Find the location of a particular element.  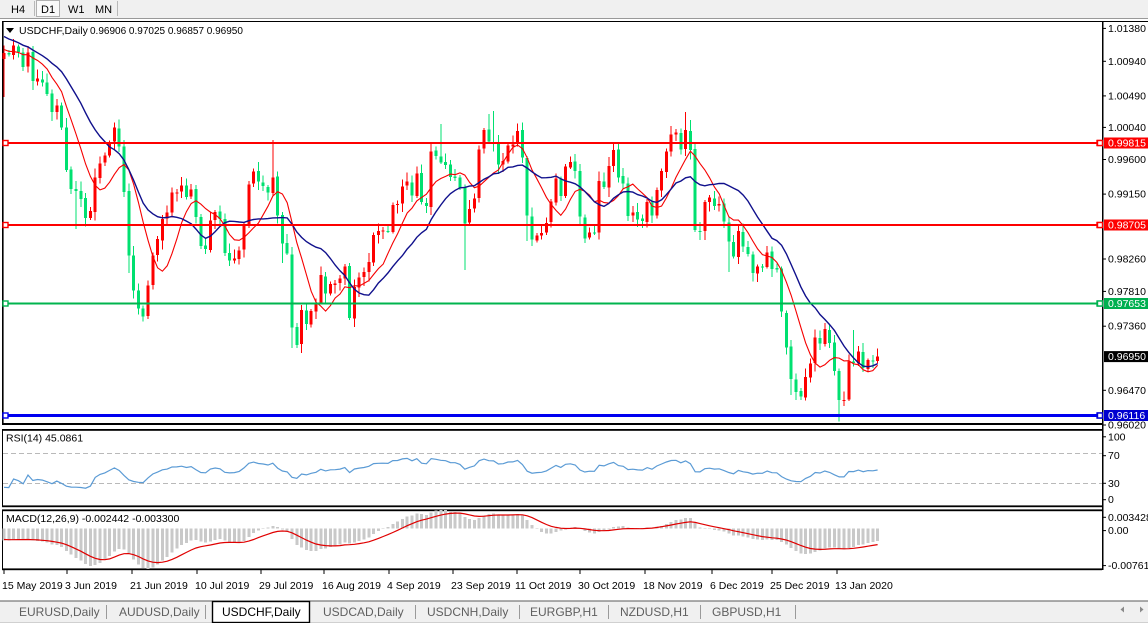

svg-text: 1.01380 is located at coordinates (1127, 29).